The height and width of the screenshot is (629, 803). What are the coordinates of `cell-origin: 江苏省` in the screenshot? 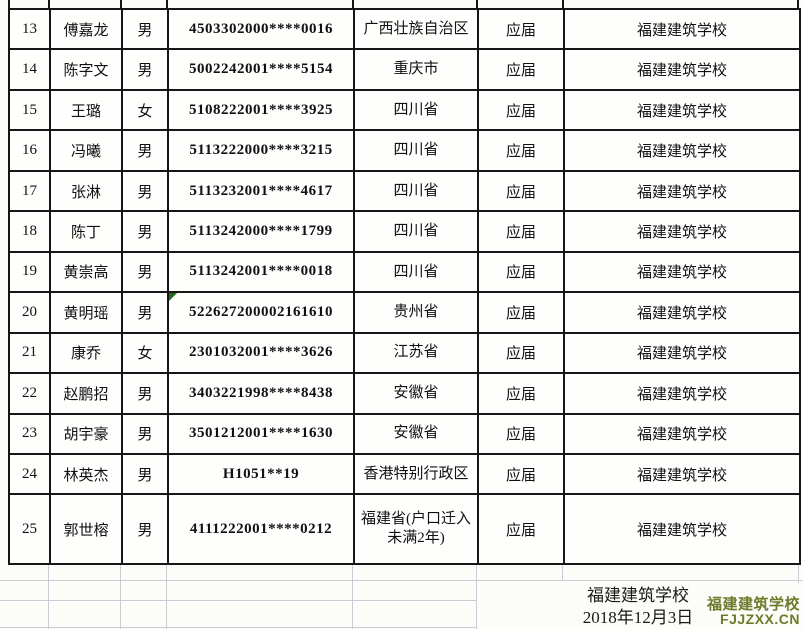 It's located at (416, 353).